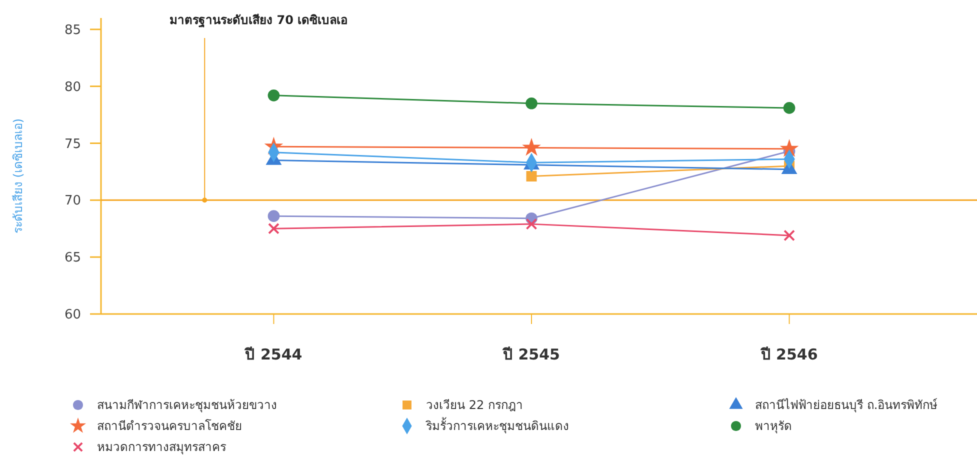 The image size is (977, 474). Describe the element at coordinates (187, 406) in the screenshot. I see `legend-label: สนามกีฬาการเคหะชุมชนห้วยขวาง` at that location.